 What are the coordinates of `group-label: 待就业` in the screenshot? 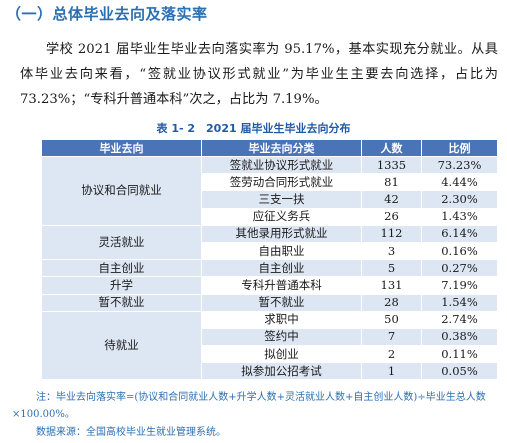 It's located at (121, 345).